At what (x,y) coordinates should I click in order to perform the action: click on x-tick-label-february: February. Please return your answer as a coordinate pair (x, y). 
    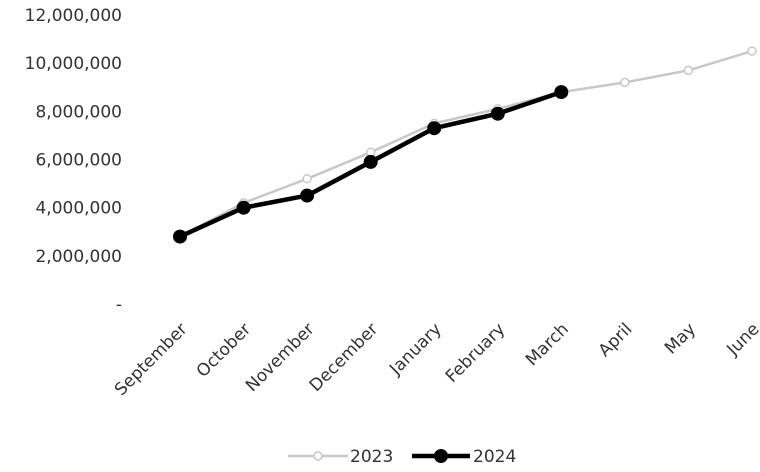
    Looking at the image, I should click on (475, 352).